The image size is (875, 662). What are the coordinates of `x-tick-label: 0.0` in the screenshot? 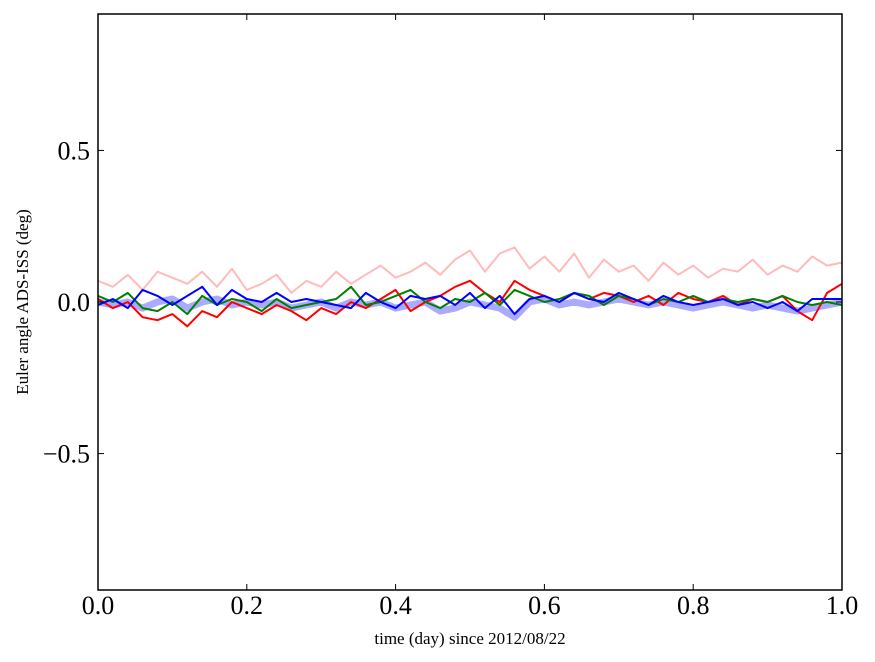 It's located at (98, 605).